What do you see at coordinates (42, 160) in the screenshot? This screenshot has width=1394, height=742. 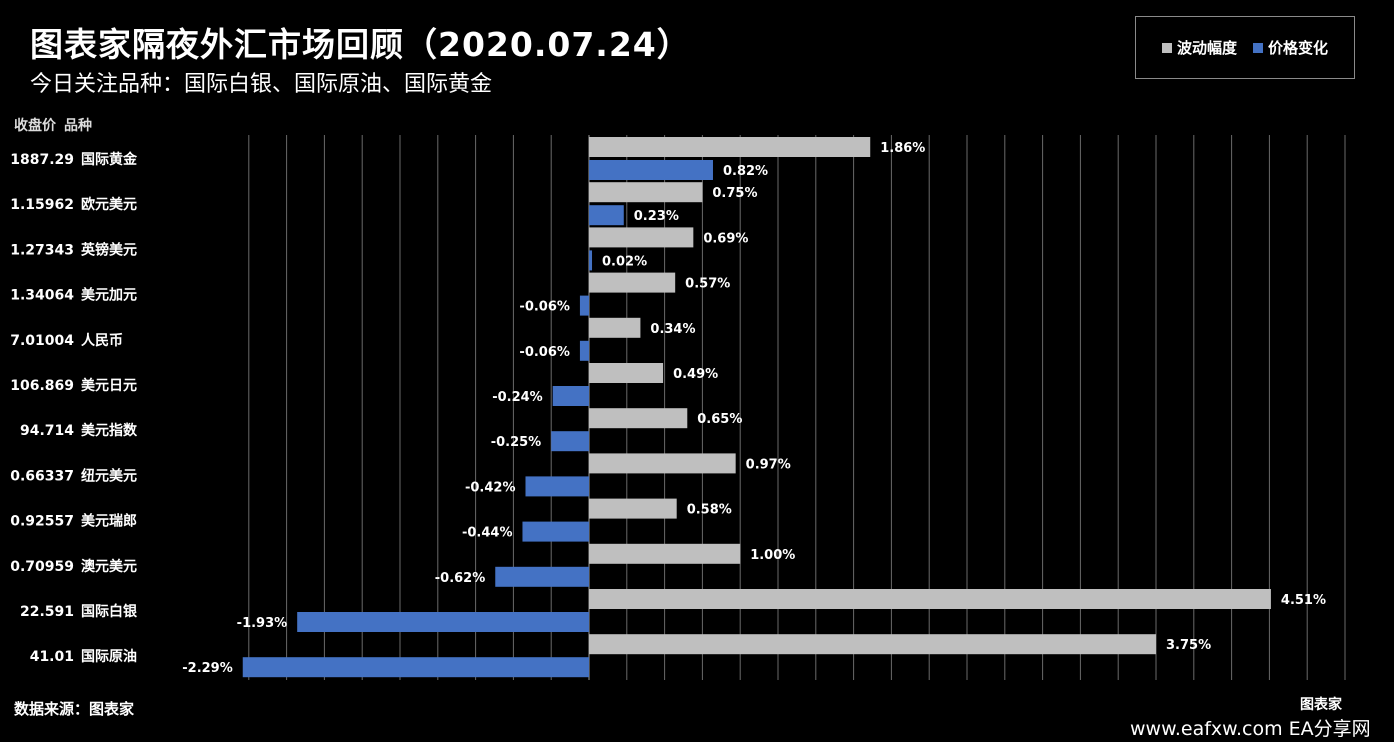 I see `close-price-label: 1887.29` at bounding box center [42, 160].